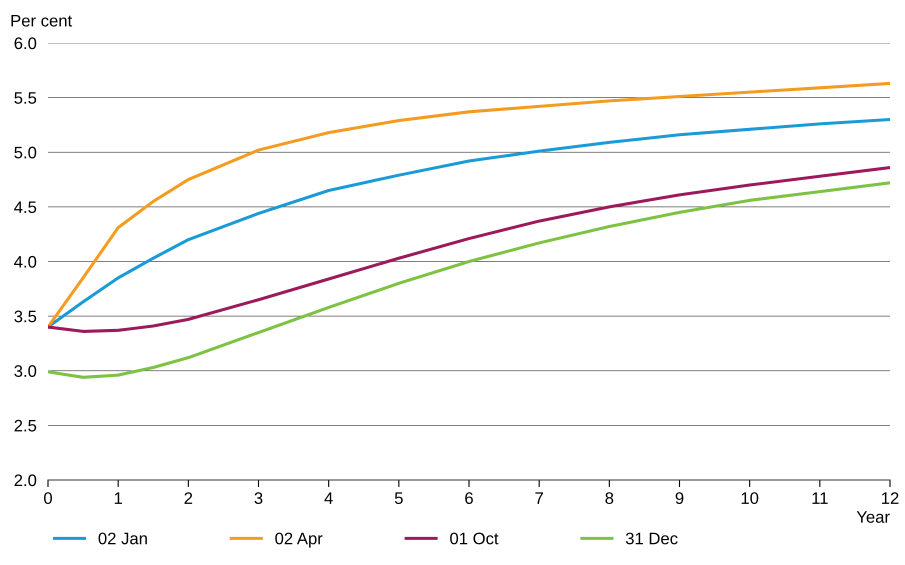 This screenshot has height=565, width=905. What do you see at coordinates (25, 426) in the screenshot?
I see `y-tick-label: 2.5` at bounding box center [25, 426].